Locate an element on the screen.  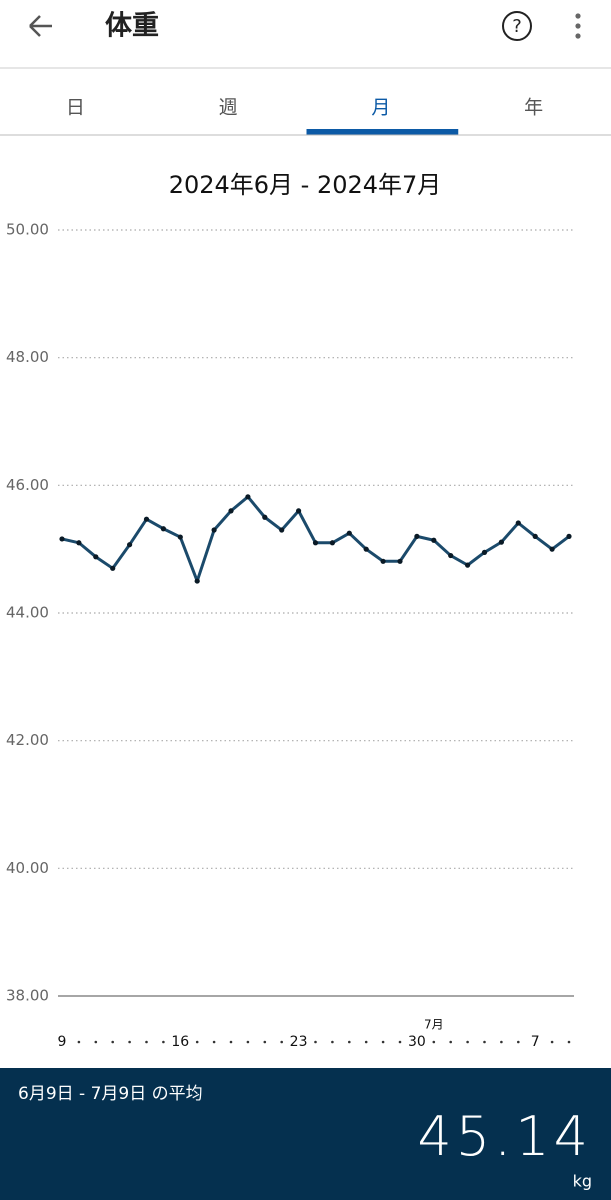
more-button is located at coordinates (578, 26).